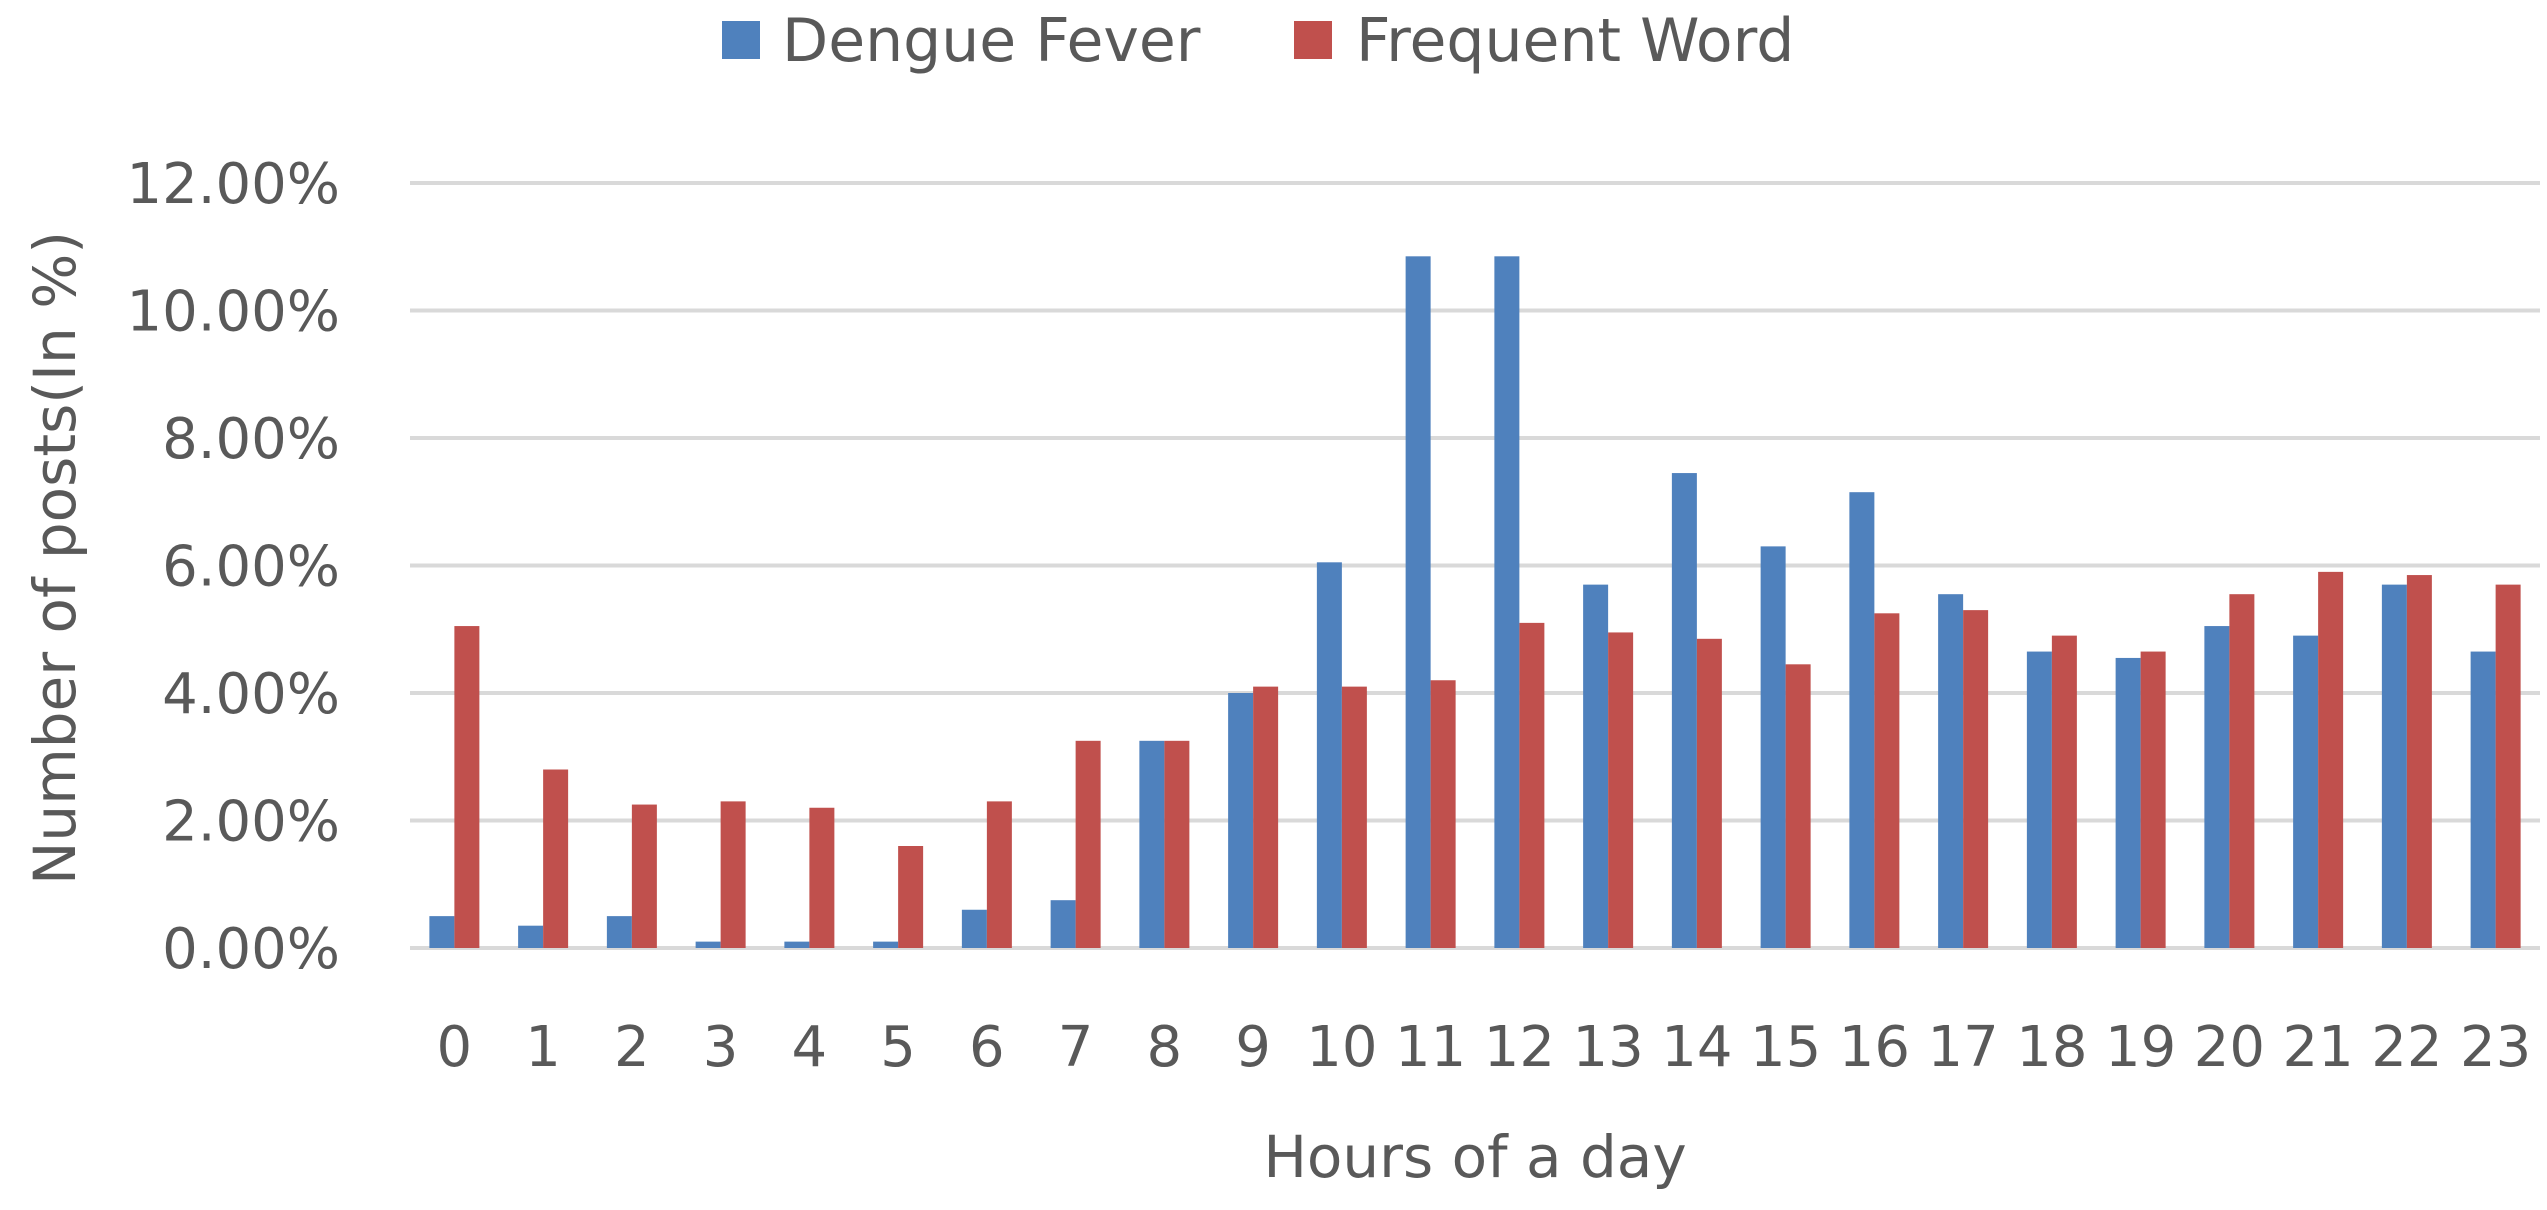  What do you see at coordinates (251, 949) in the screenshot?
I see `y-tick-label: 0.00%` at bounding box center [251, 949].